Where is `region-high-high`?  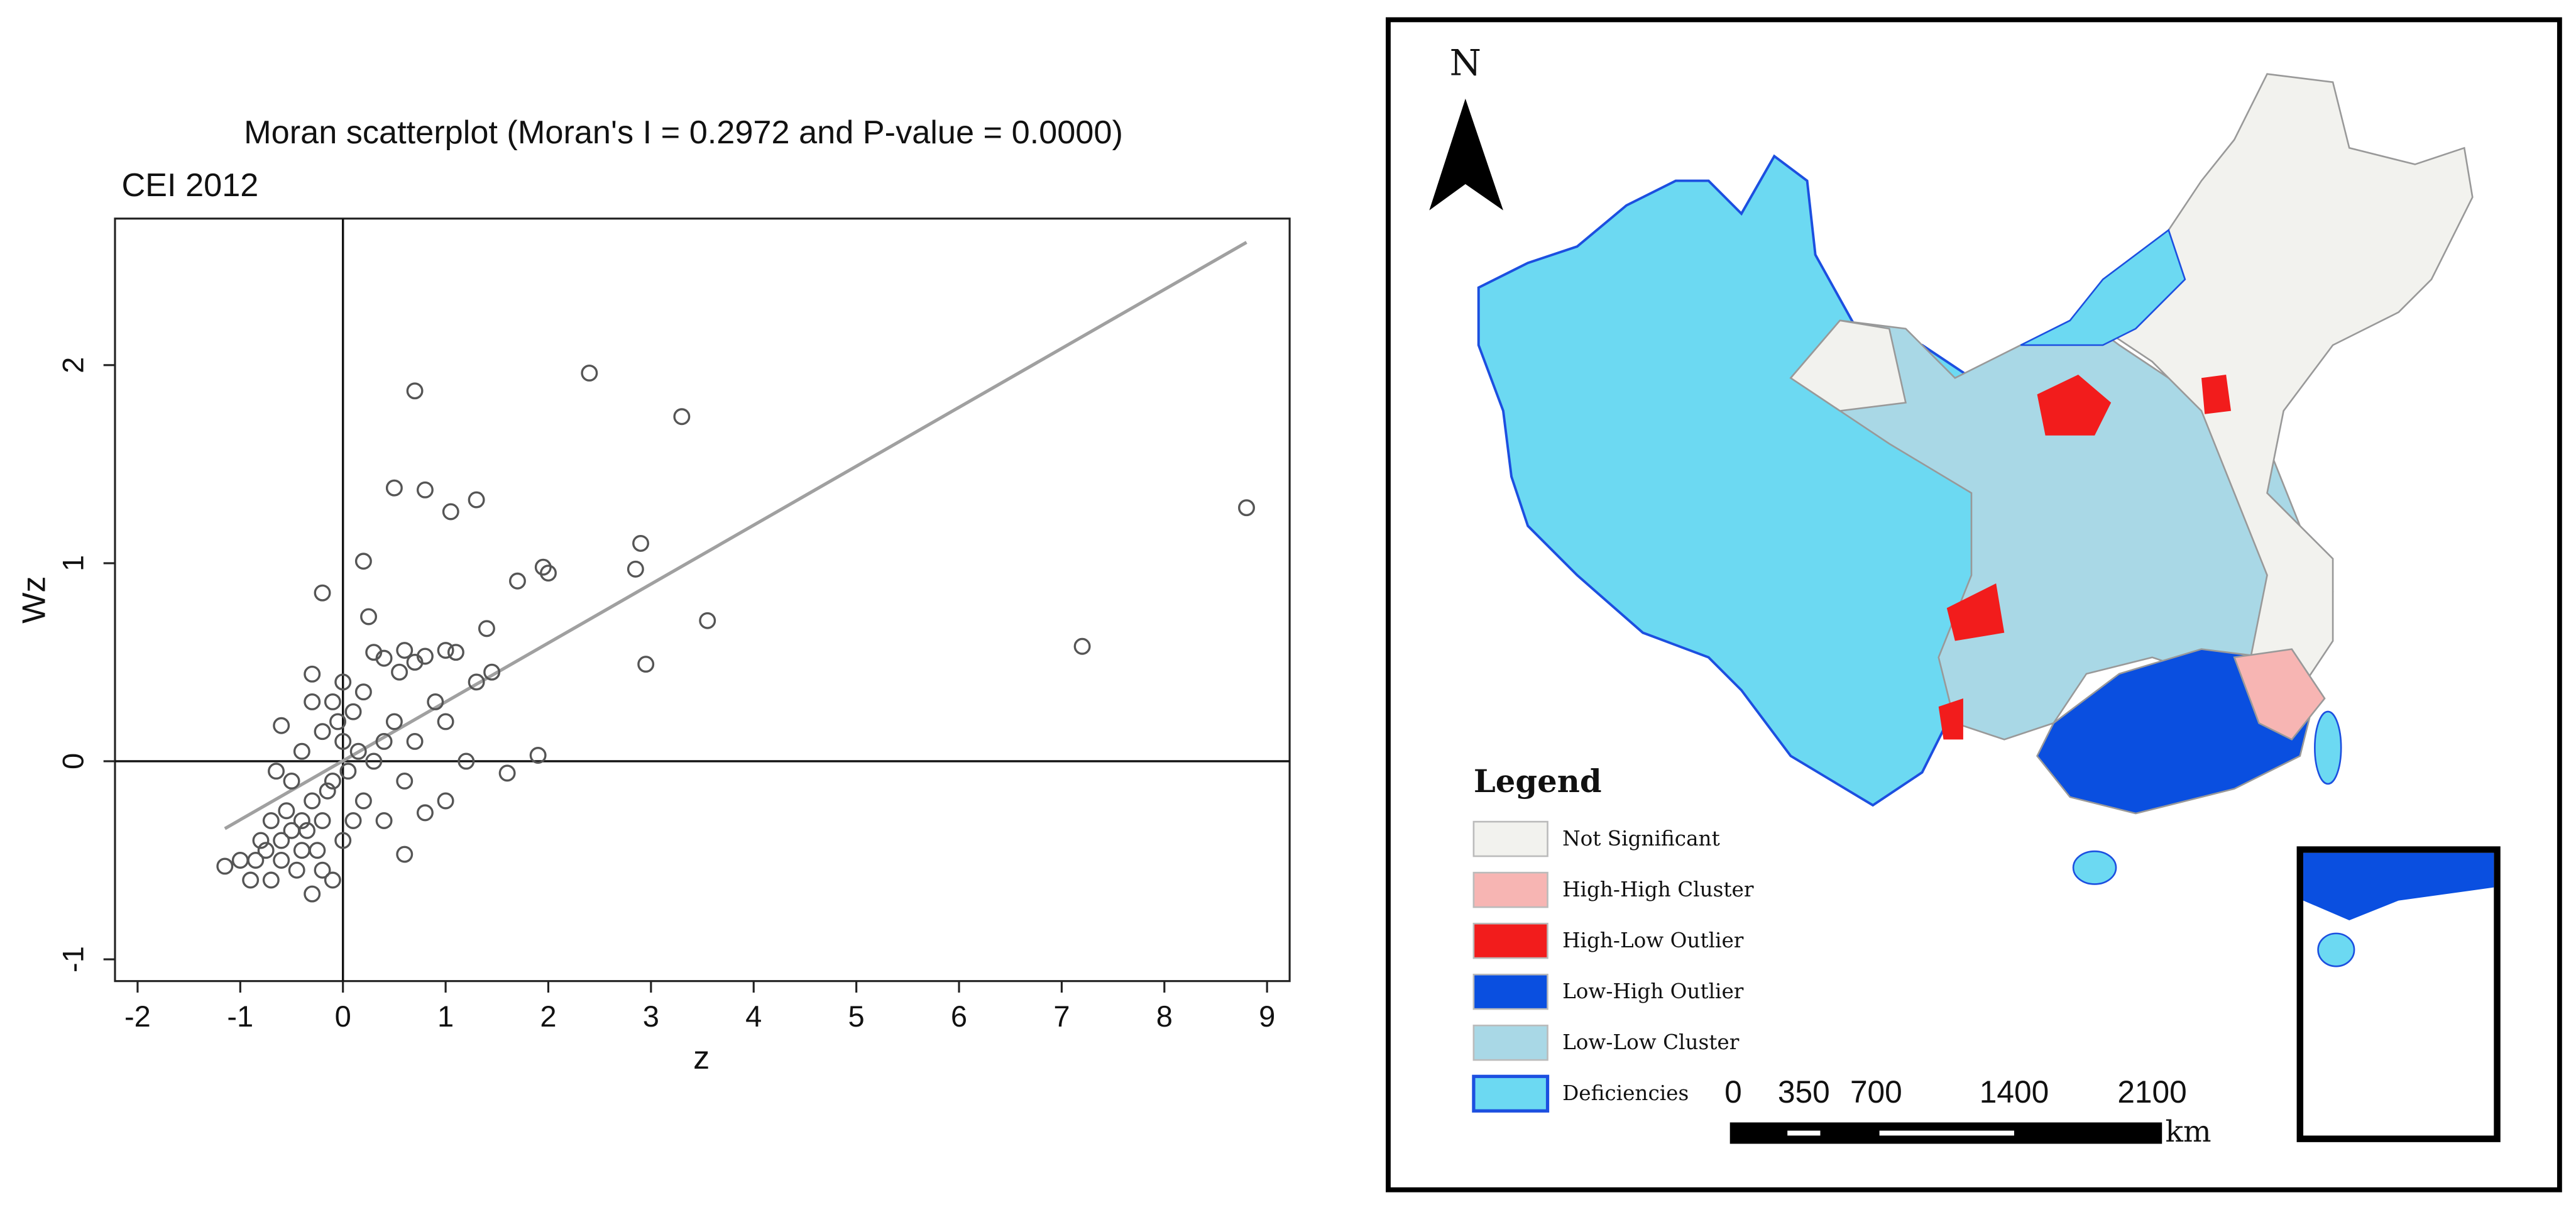 region-high-high is located at coordinates (2279, 694).